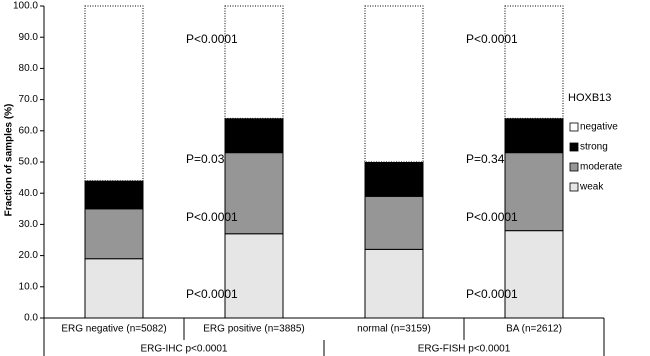 This screenshot has width=650, height=356. Describe the element at coordinates (113, 329) in the screenshot. I see `x-tick-label: ERG negative (n=5082)` at that location.